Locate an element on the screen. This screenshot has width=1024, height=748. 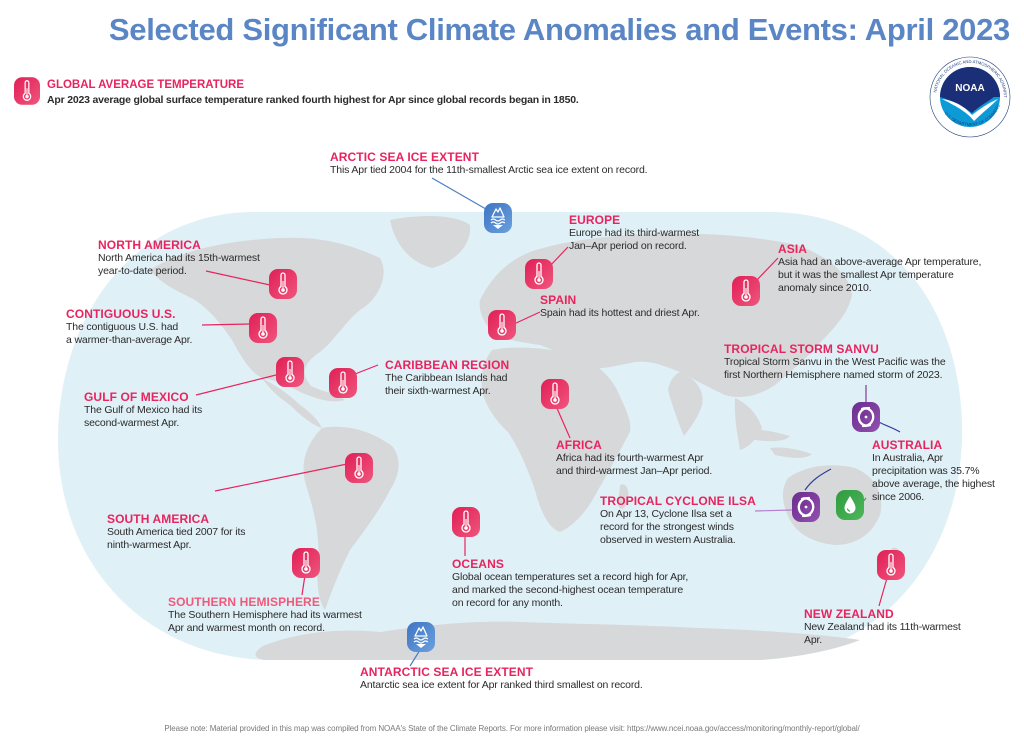
callout-text: The contiguous U.S. had is located at coordinates (122, 327).